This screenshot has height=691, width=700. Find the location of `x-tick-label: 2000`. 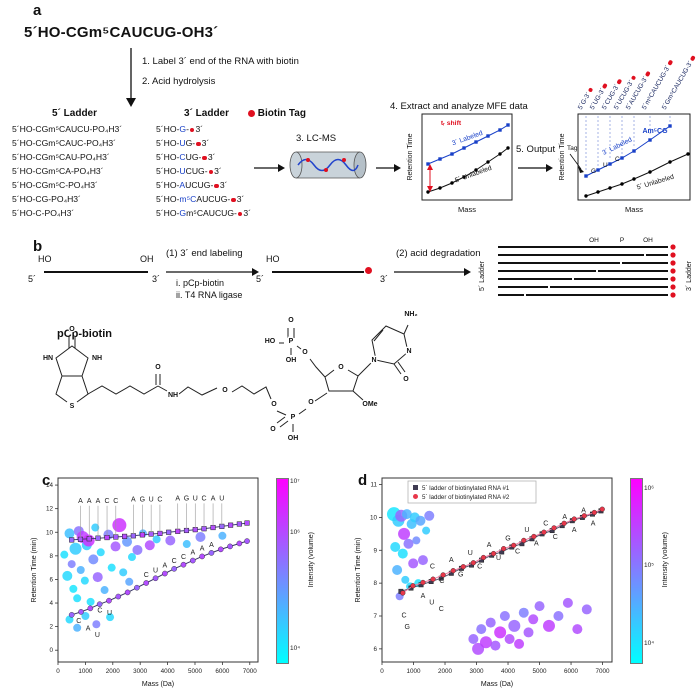

x-tick-label: 2000 is located at coordinates (445, 671).